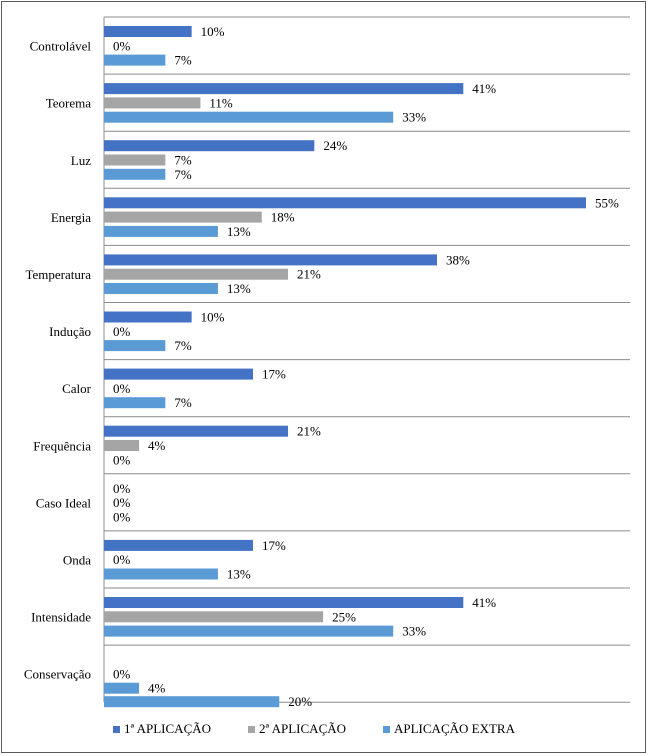  Describe the element at coordinates (249, 117) in the screenshot. I see `bar-aplicacao-extra-teorema` at that location.